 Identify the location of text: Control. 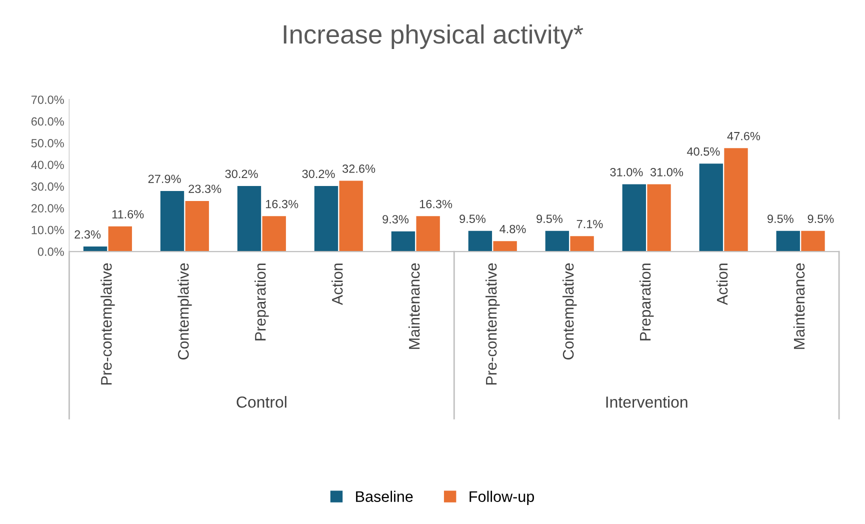
(261, 402).